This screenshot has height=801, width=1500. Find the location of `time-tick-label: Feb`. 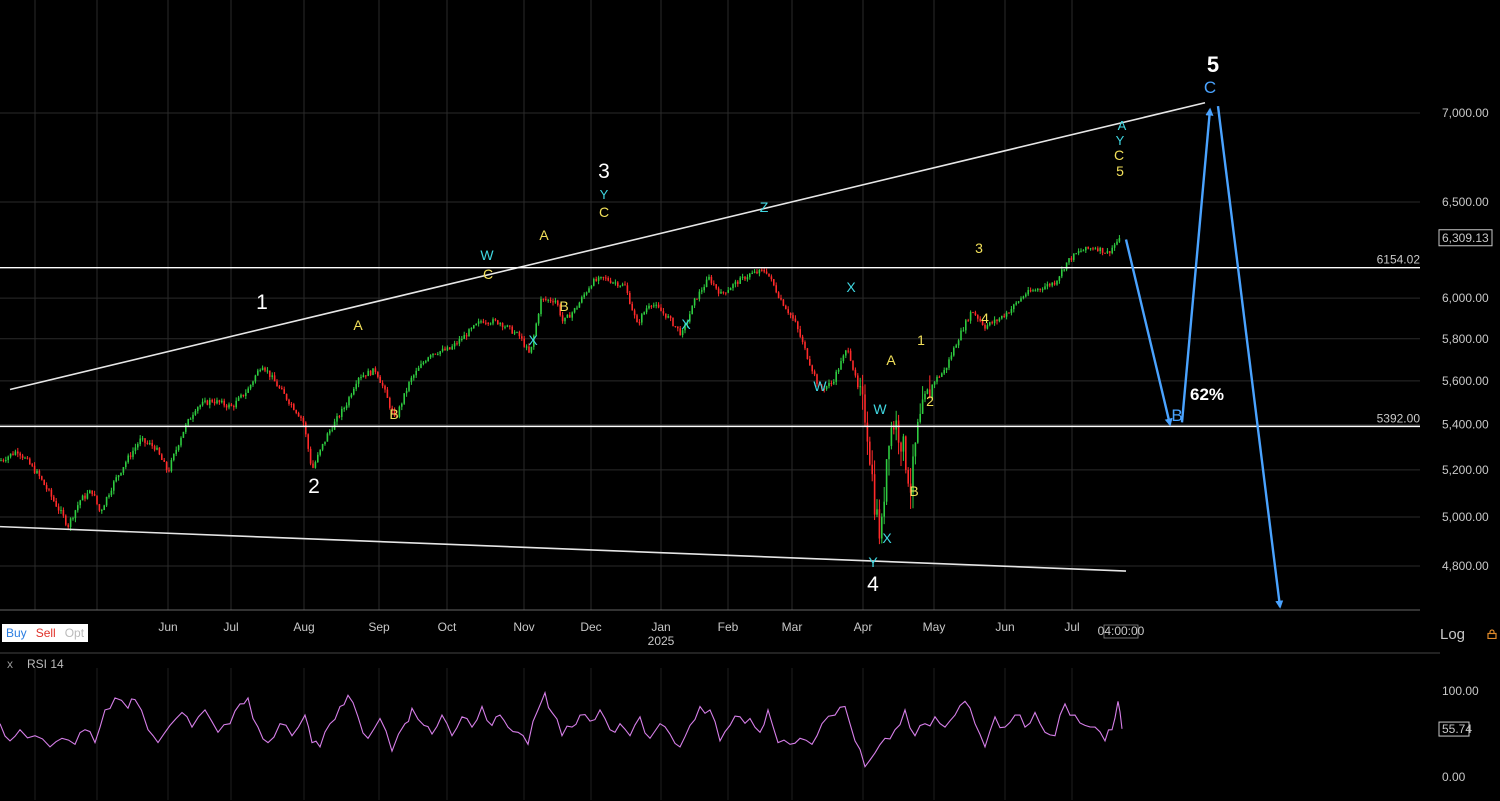

time-tick-label: Feb is located at coordinates (728, 627).